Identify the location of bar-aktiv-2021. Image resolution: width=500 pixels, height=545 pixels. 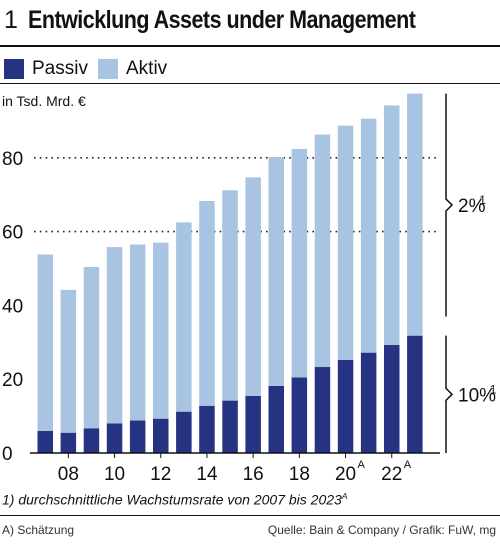
(368, 235).